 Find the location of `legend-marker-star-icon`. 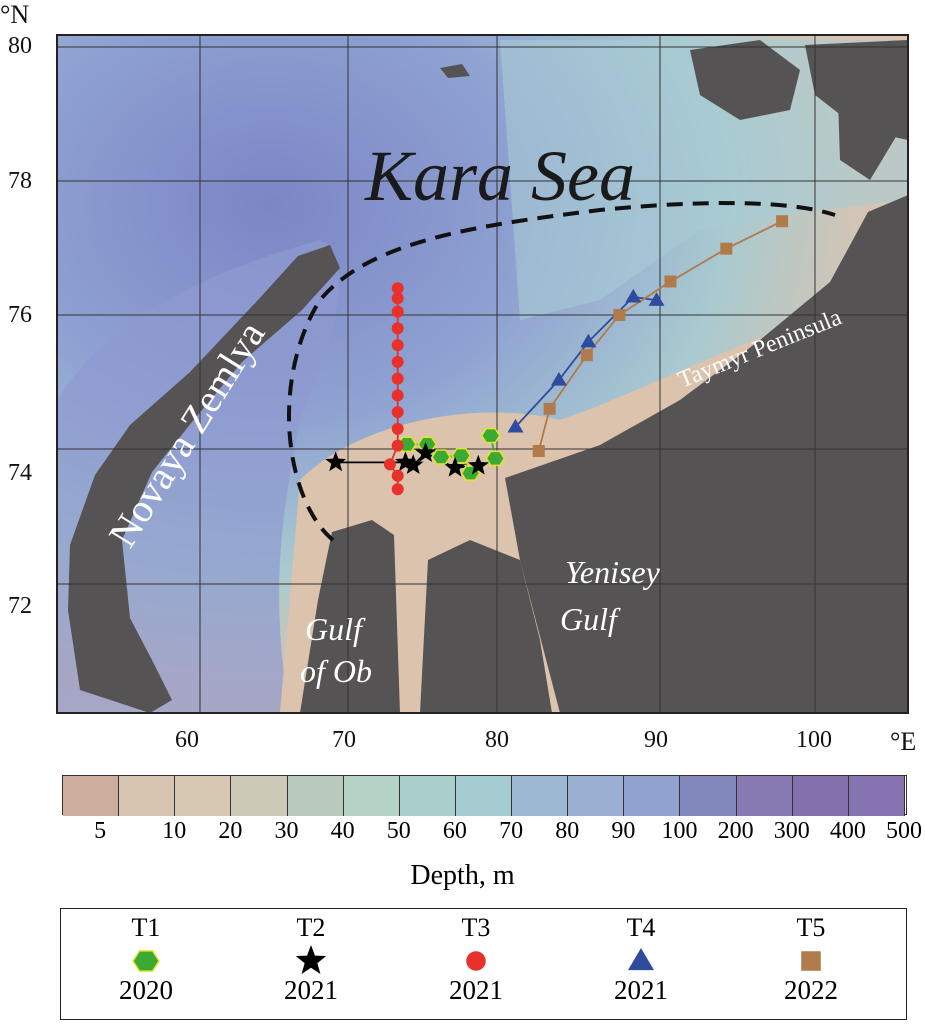

legend-marker-star-icon is located at coordinates (311, 959).